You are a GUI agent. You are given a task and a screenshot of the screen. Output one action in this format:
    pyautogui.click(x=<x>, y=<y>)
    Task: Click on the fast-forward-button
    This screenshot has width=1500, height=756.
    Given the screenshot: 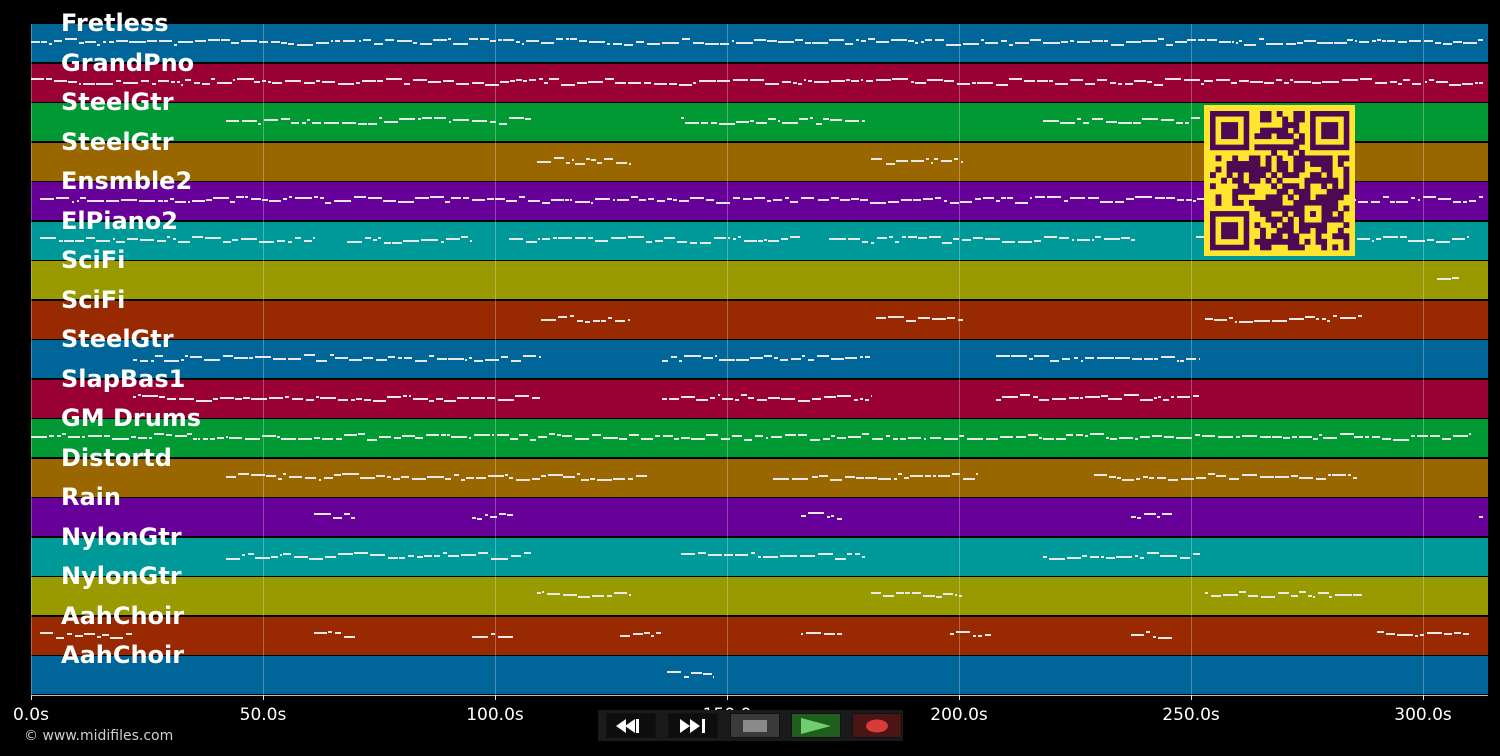 What is the action you would take?
    pyautogui.click(x=693, y=725)
    